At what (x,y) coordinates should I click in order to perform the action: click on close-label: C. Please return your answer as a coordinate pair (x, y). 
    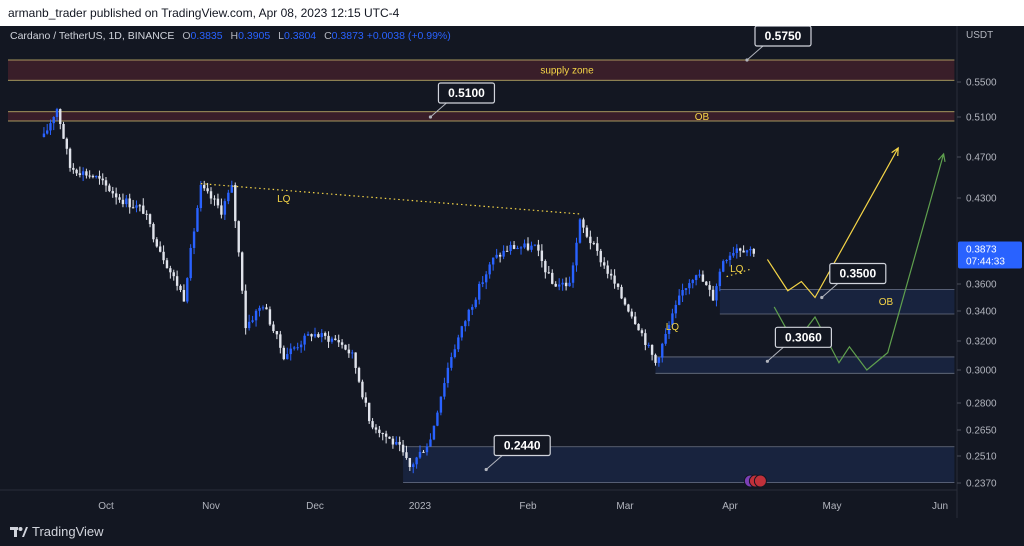
    Looking at the image, I should click on (328, 36).